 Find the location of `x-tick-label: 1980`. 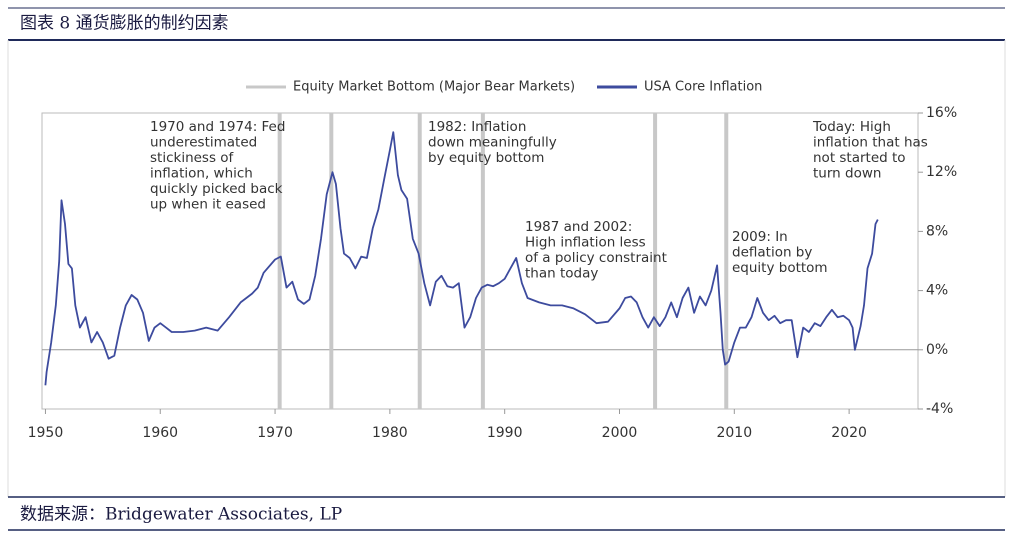

x-tick-label: 1980 is located at coordinates (390, 433).